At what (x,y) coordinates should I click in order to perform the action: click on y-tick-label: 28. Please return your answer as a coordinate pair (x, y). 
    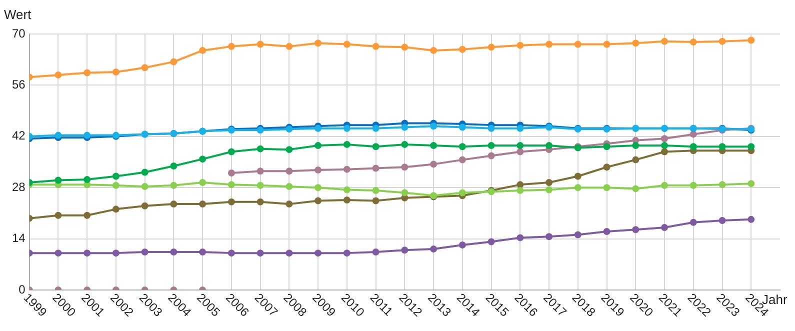
    Looking at the image, I should click on (19, 187).